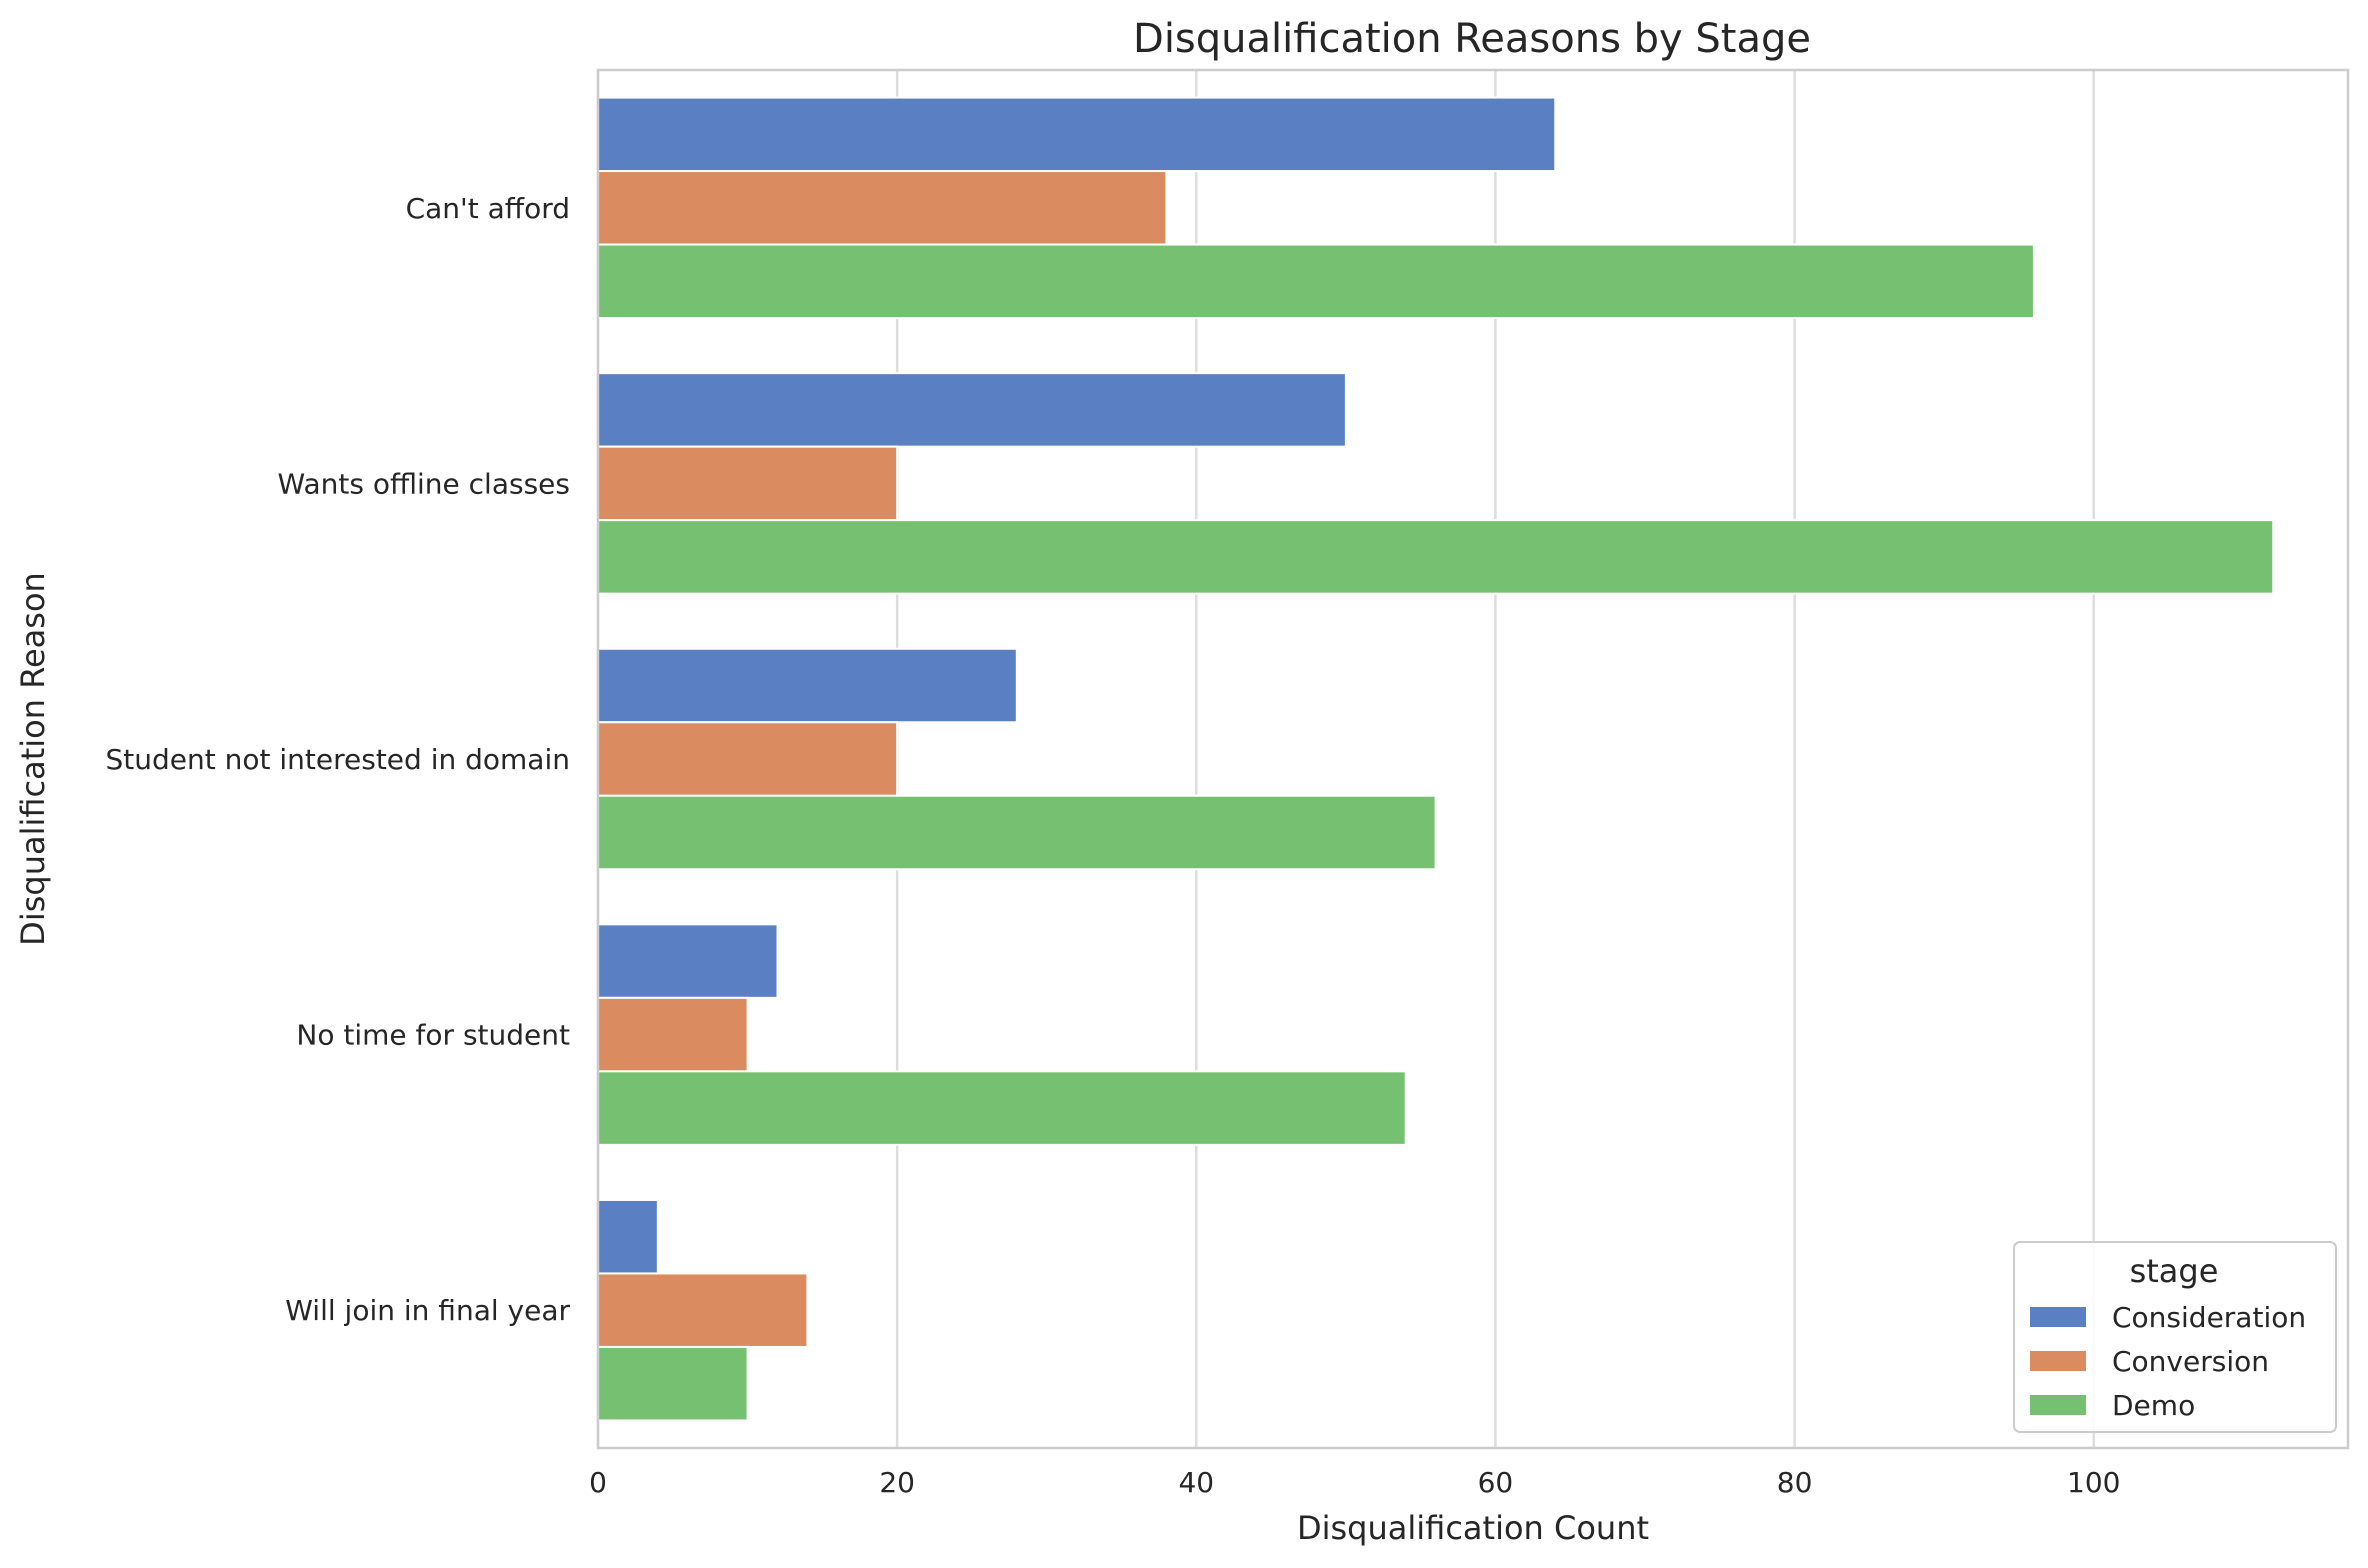 The height and width of the screenshot is (1568, 2368). Describe the element at coordinates (1316, 281) in the screenshot. I see `bar-demo-can-t-afford` at that location.